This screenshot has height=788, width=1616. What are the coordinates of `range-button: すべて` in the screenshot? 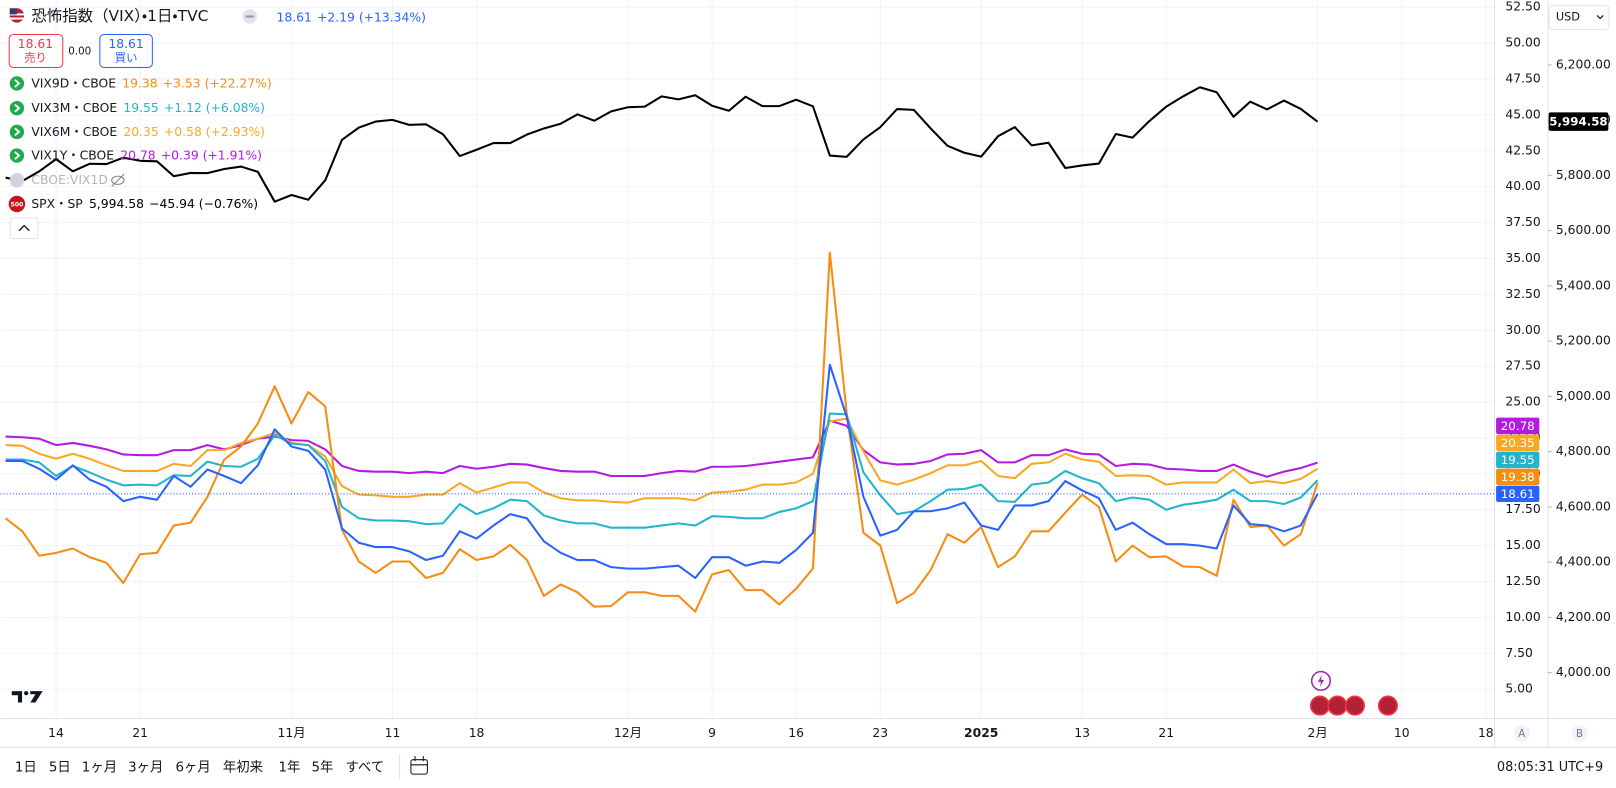 It's located at (365, 767).